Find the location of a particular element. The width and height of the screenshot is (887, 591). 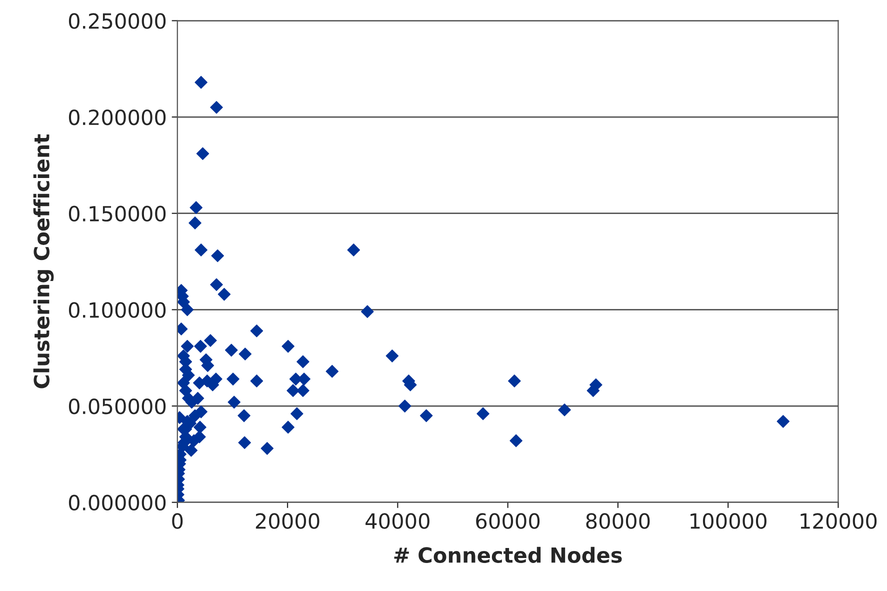

x-tick-label: 80000 is located at coordinates (618, 521).